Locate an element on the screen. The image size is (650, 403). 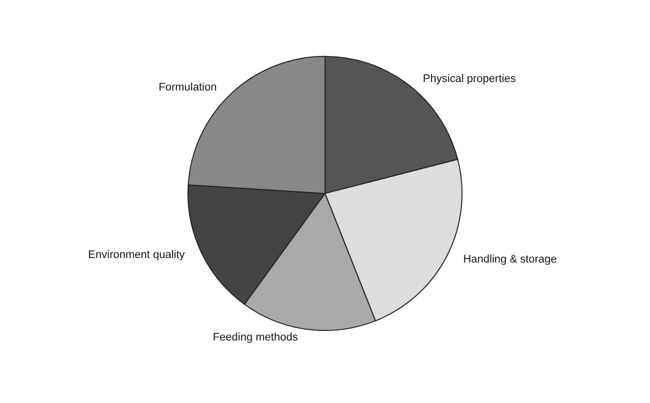
slice-label: Handling & storage is located at coordinates (510, 259).